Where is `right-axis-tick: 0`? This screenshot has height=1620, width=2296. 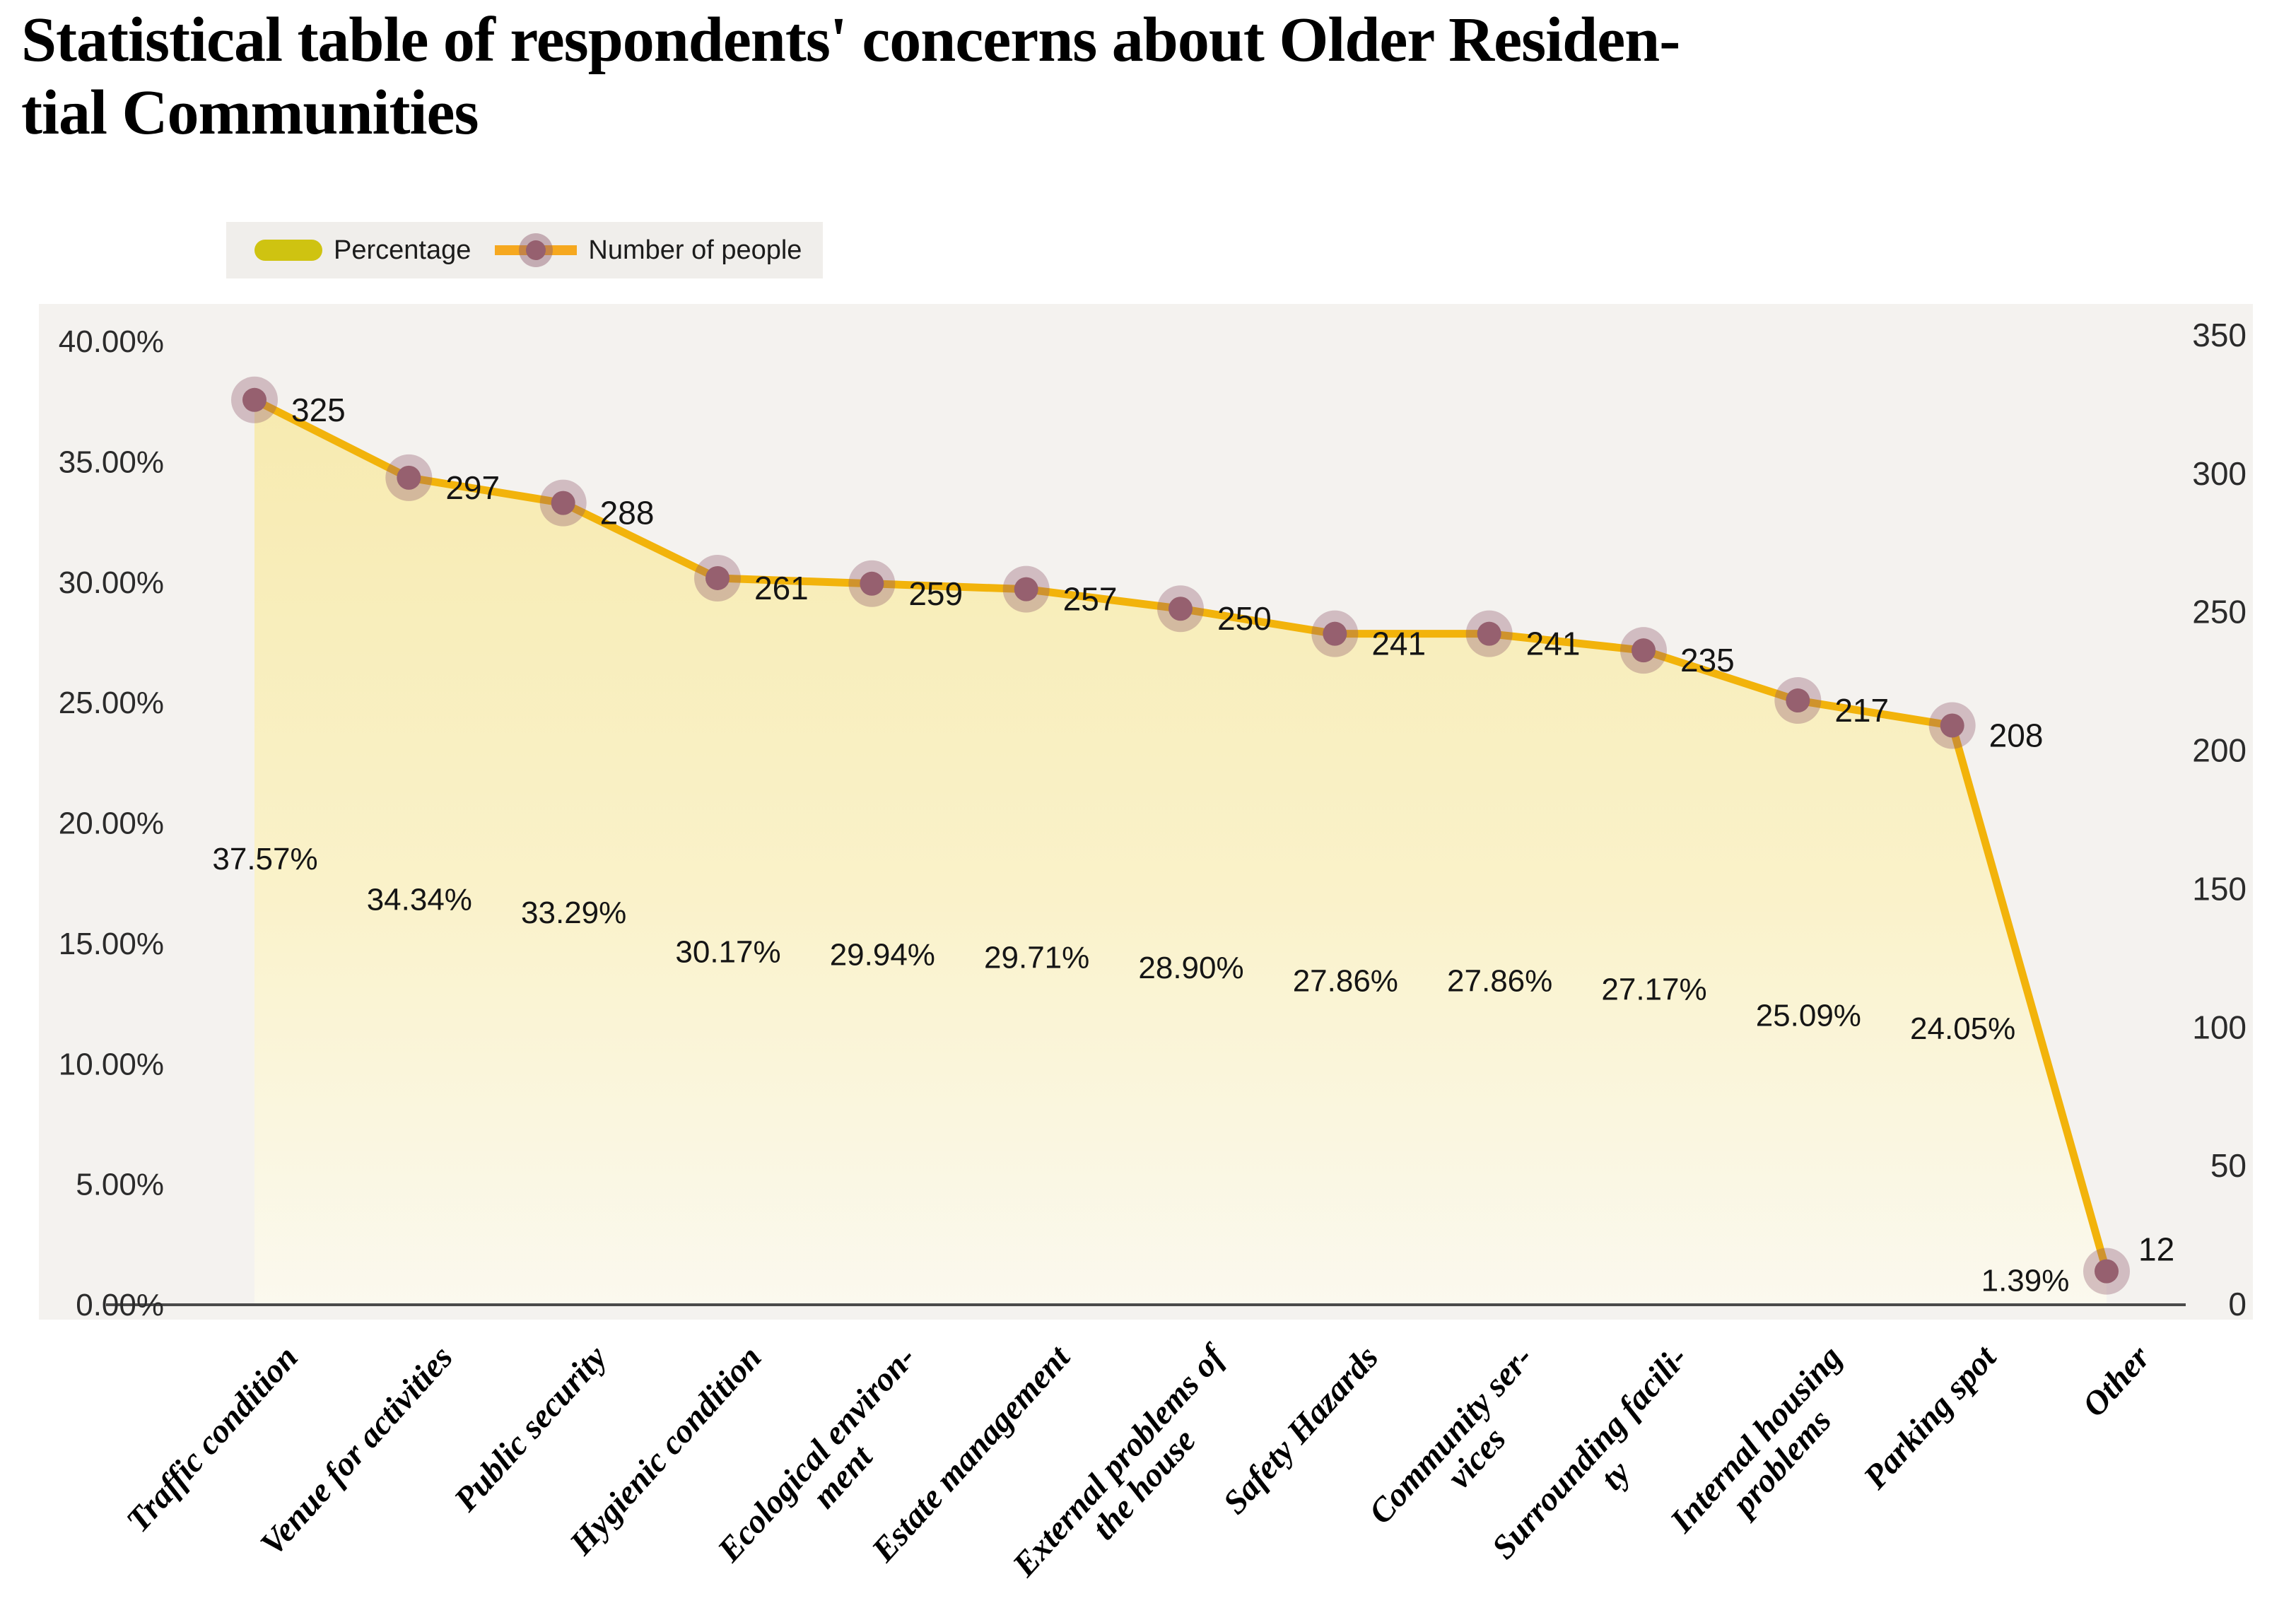 right-axis-tick: 0 is located at coordinates (2237, 1304).